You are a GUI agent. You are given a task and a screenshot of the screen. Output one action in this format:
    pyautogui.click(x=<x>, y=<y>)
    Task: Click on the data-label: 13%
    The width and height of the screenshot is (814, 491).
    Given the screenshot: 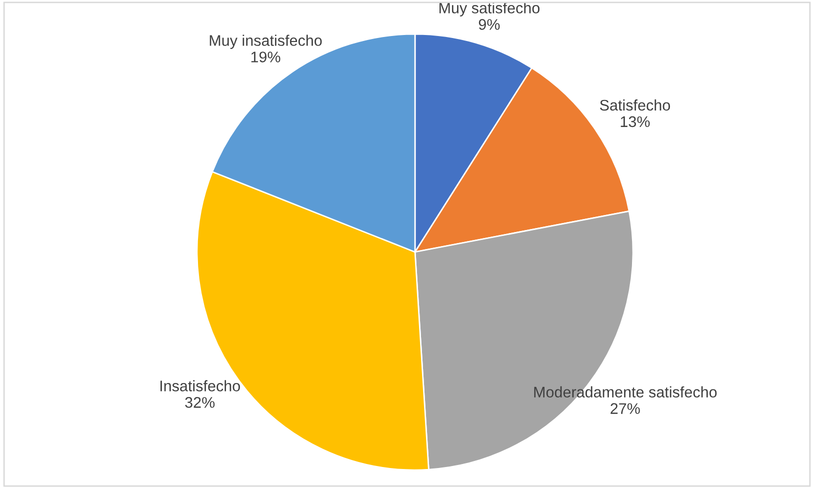 What is the action you would take?
    pyautogui.click(x=635, y=122)
    